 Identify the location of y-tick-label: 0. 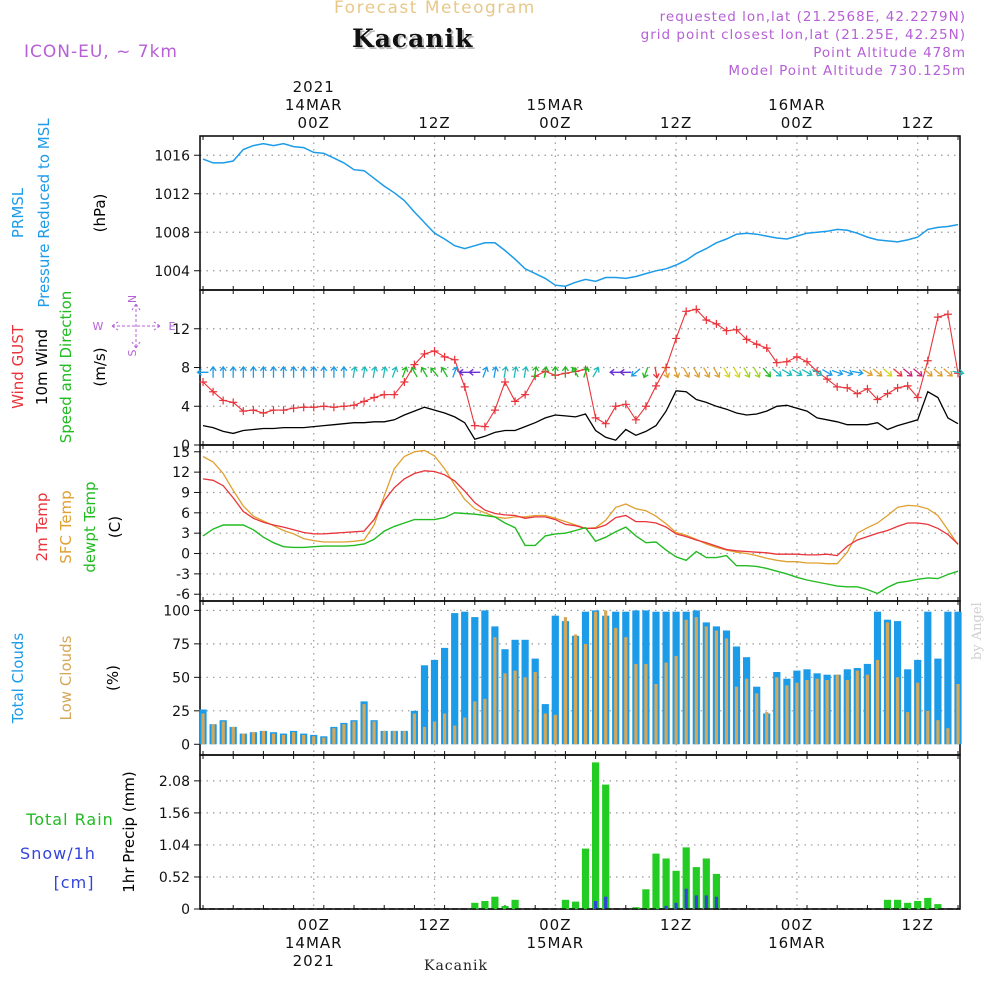
(185, 555).